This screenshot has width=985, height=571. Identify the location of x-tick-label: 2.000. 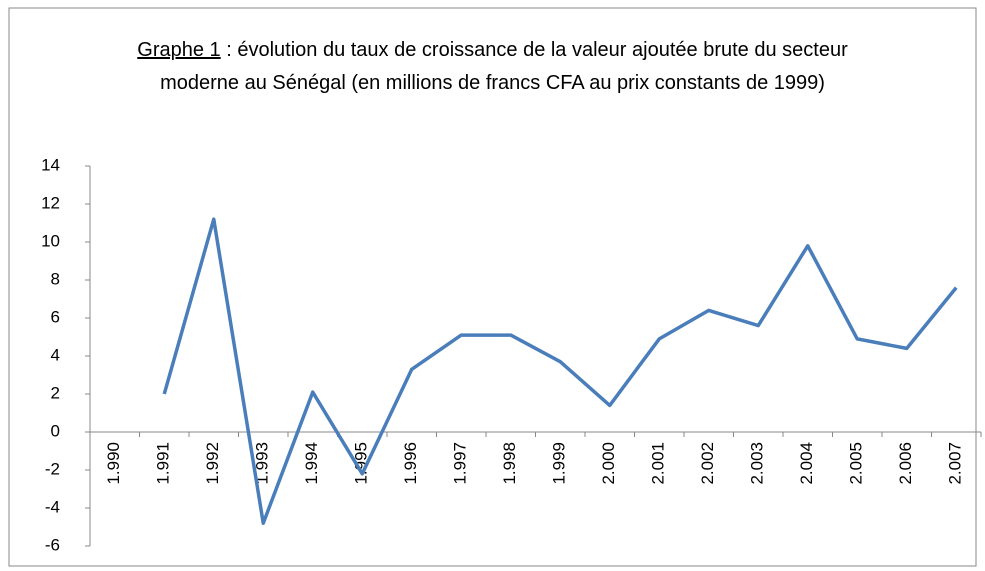
(608, 463).